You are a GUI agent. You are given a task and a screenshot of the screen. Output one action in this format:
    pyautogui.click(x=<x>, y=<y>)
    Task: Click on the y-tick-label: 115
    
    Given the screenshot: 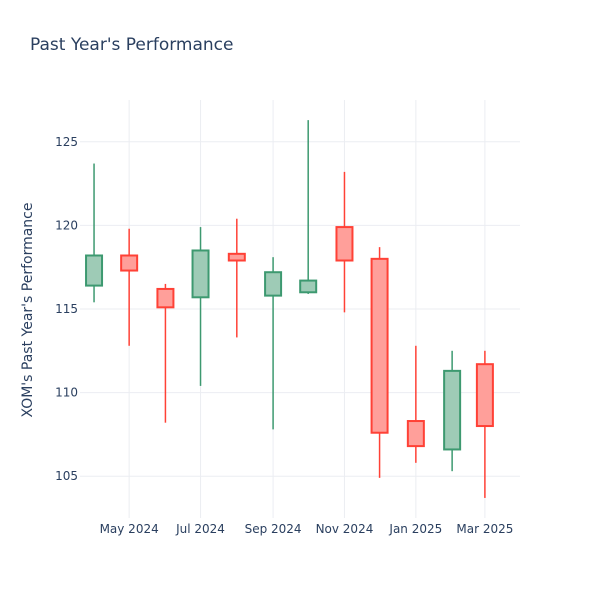 What is the action you would take?
    pyautogui.click(x=66, y=309)
    